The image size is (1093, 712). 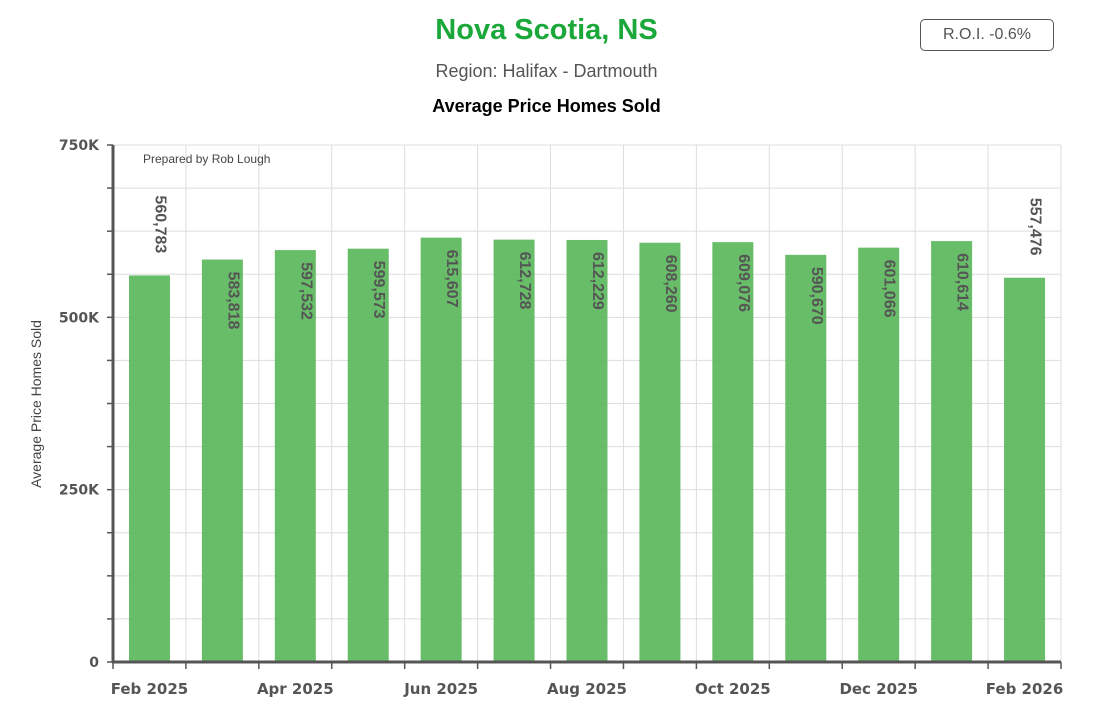 I want to click on chart-title: Nova Scotia, NS, so click(x=546, y=30).